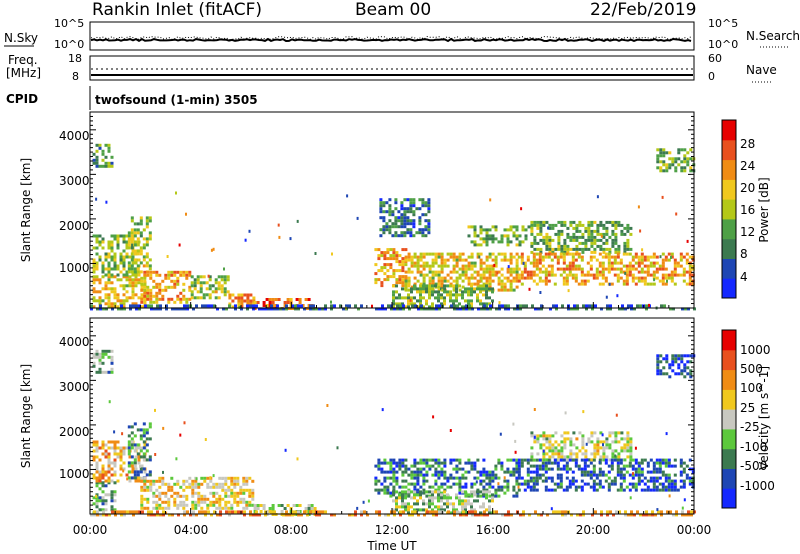  I want to click on velocity-colorbar-cells, so click(729, 419).